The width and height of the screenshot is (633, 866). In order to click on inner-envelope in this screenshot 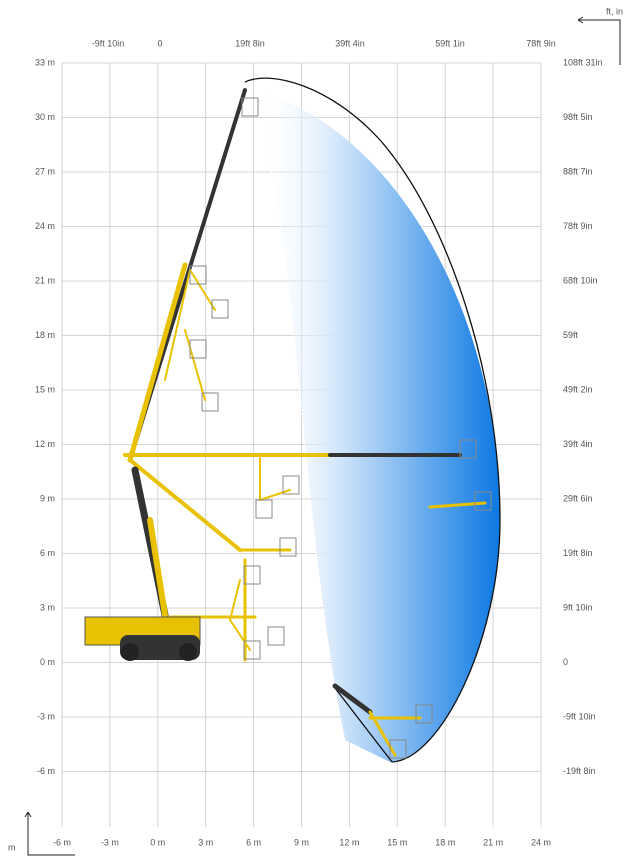, I will do `click(300, 422)`.